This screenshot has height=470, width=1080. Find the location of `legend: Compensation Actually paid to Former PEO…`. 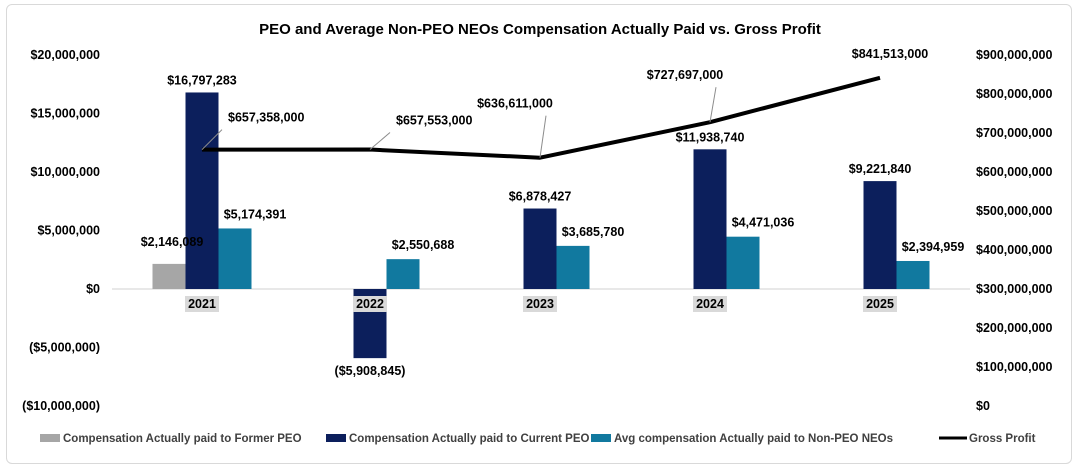

legend: Compensation Actually paid to Former PEO… is located at coordinates (538, 439).